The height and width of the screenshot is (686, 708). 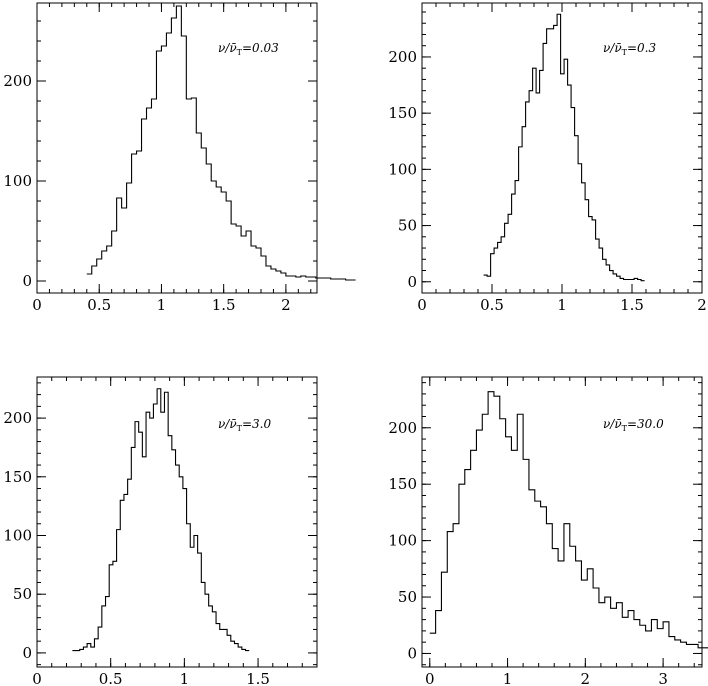 I want to click on x-tick-label: 3, so click(x=663, y=678).